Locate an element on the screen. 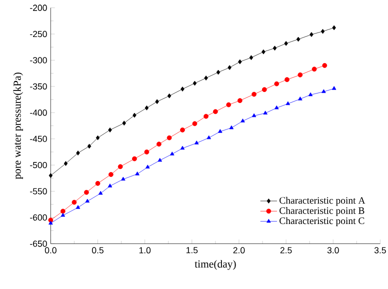 The width and height of the screenshot is (388, 289). y-tick-label: -650 is located at coordinates (38, 244).